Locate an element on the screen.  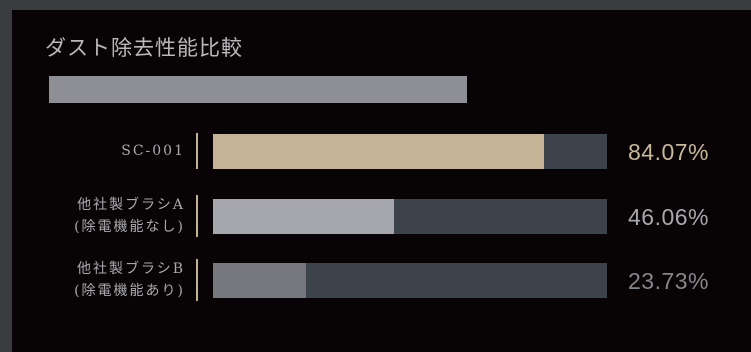
category-label-line: (除電機能なし) is located at coordinates (129, 227).